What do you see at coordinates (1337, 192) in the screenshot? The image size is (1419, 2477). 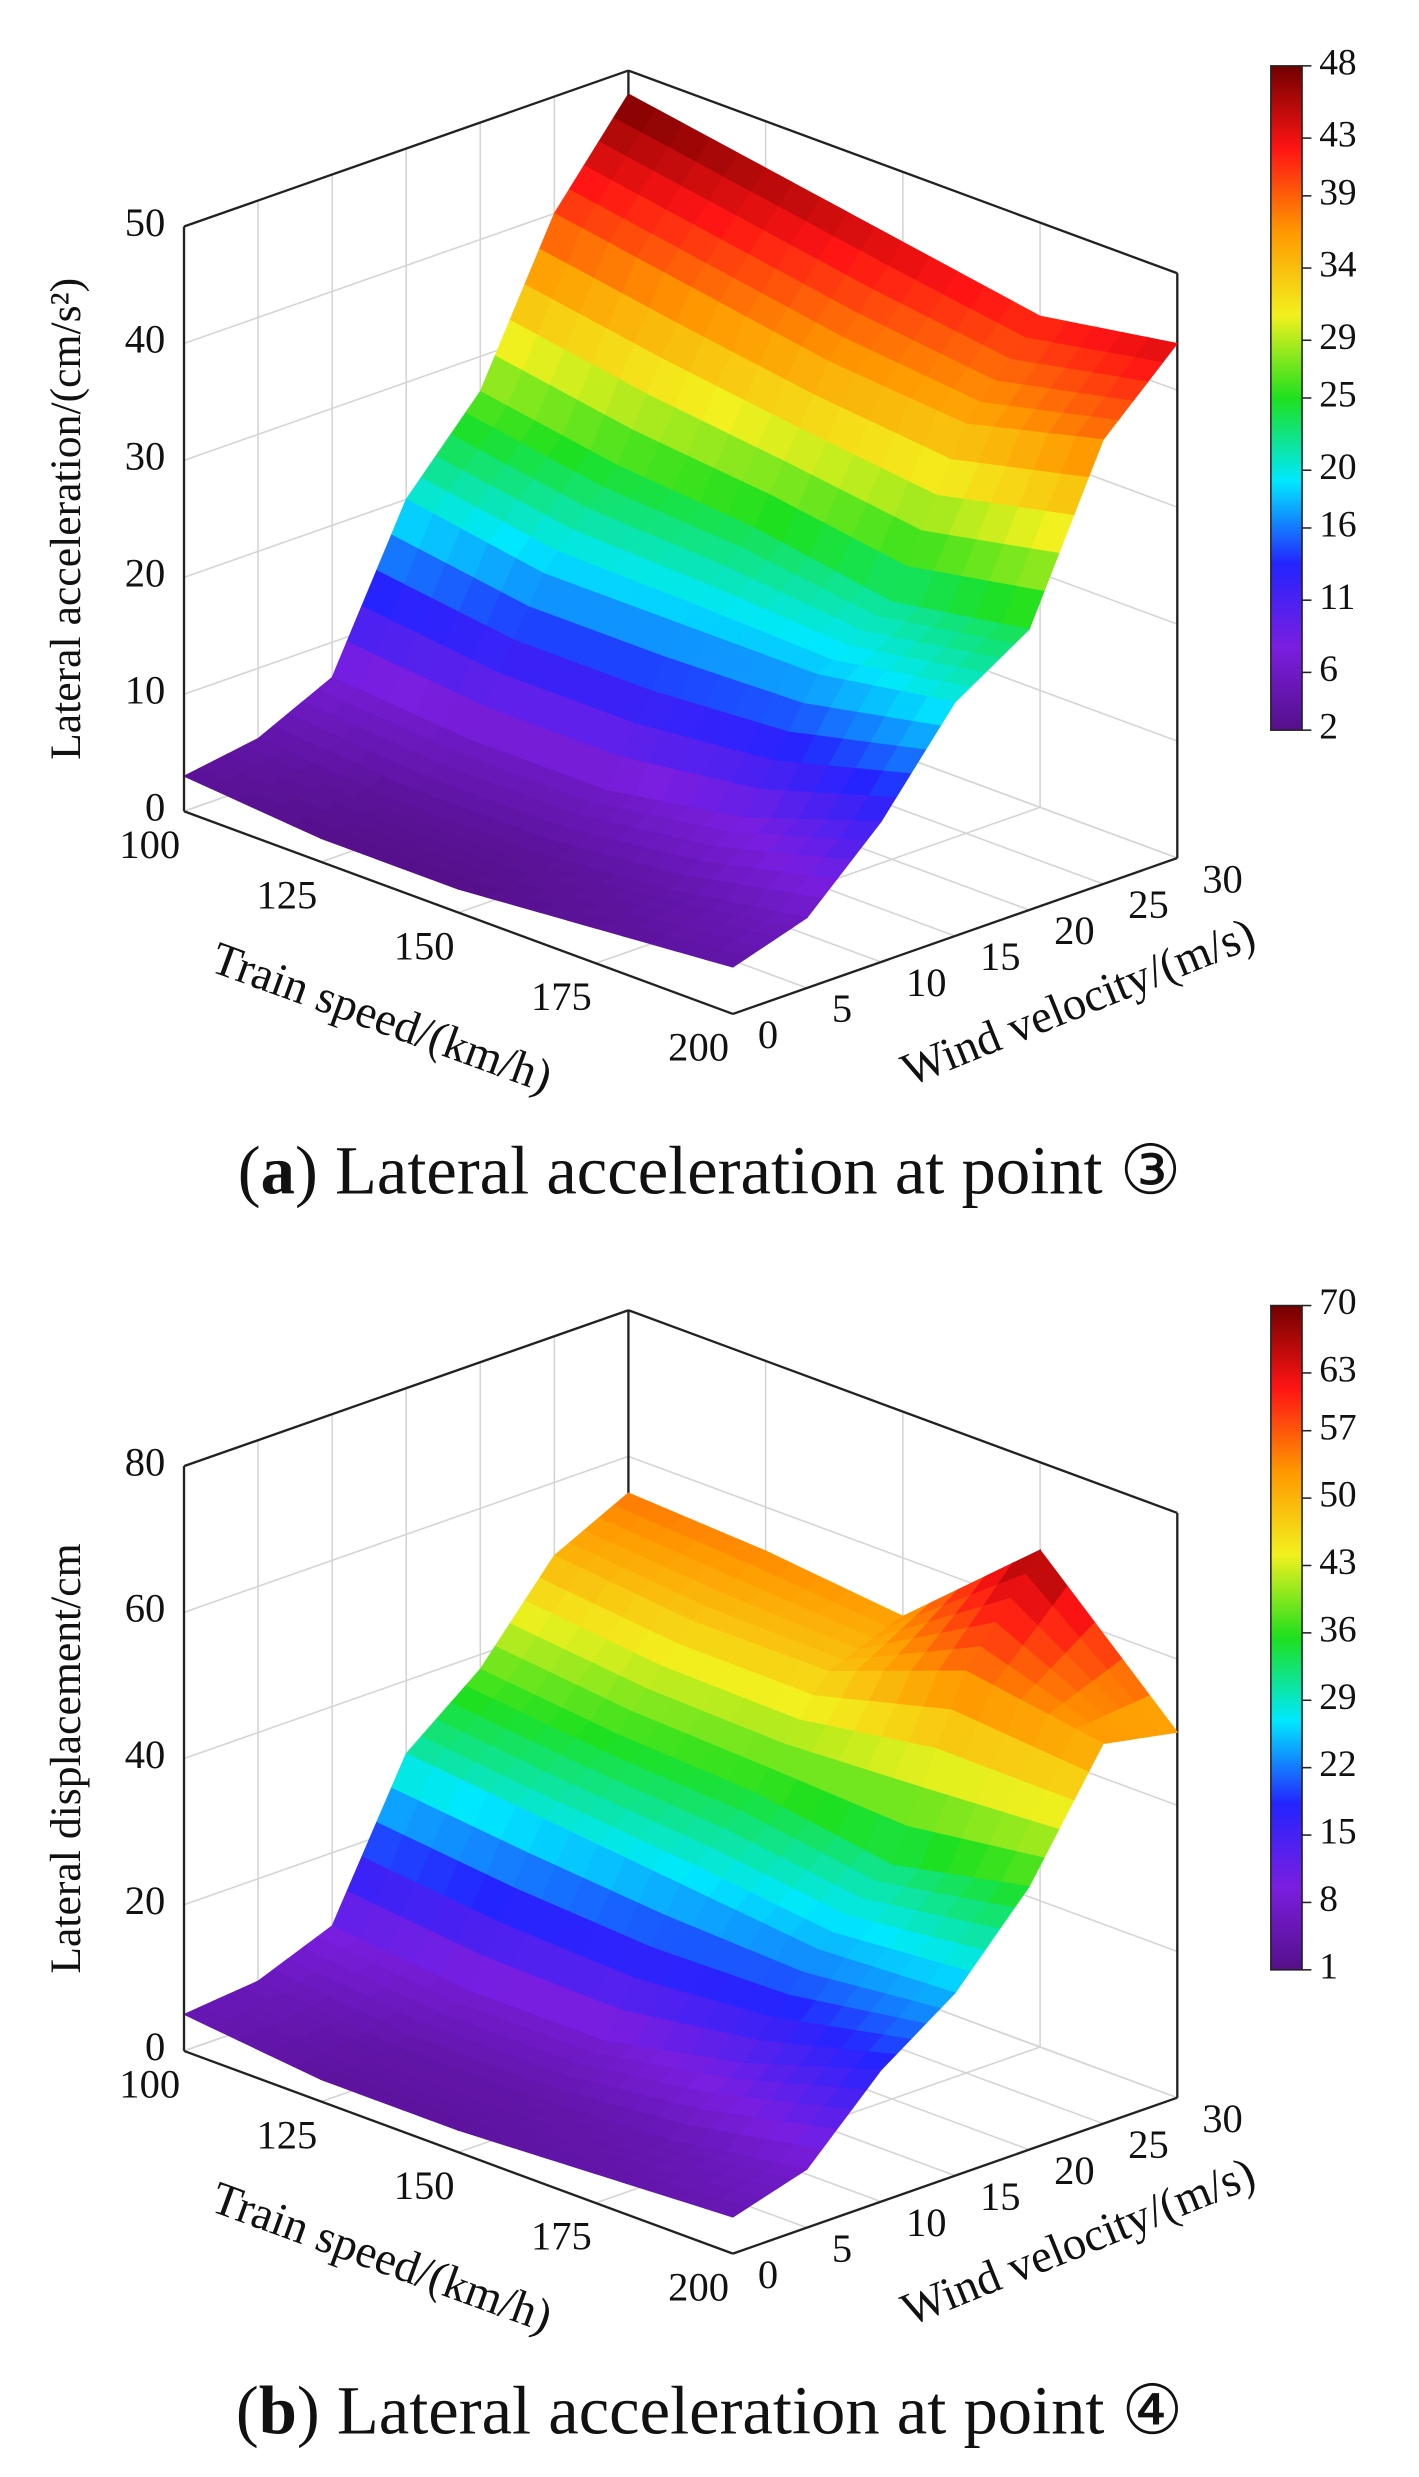 I see `colorbar-tick-label: 39` at bounding box center [1337, 192].